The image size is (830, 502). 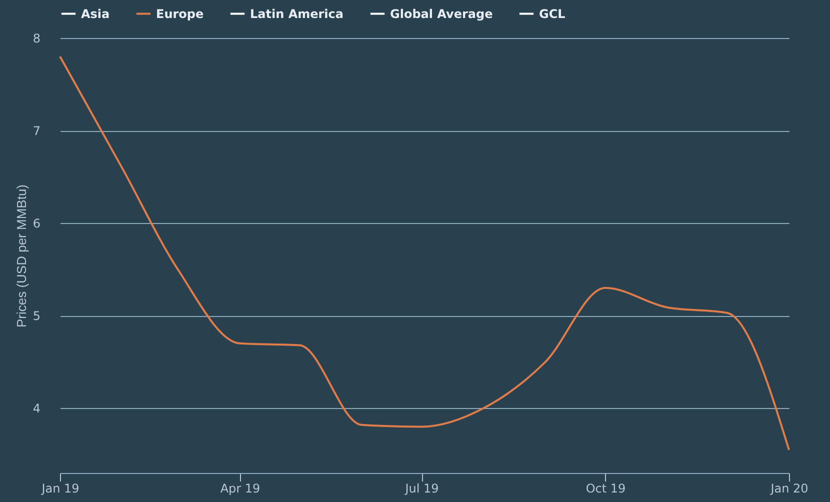 What do you see at coordinates (240, 489) in the screenshot?
I see `x-tick-label: Apr 19` at bounding box center [240, 489].